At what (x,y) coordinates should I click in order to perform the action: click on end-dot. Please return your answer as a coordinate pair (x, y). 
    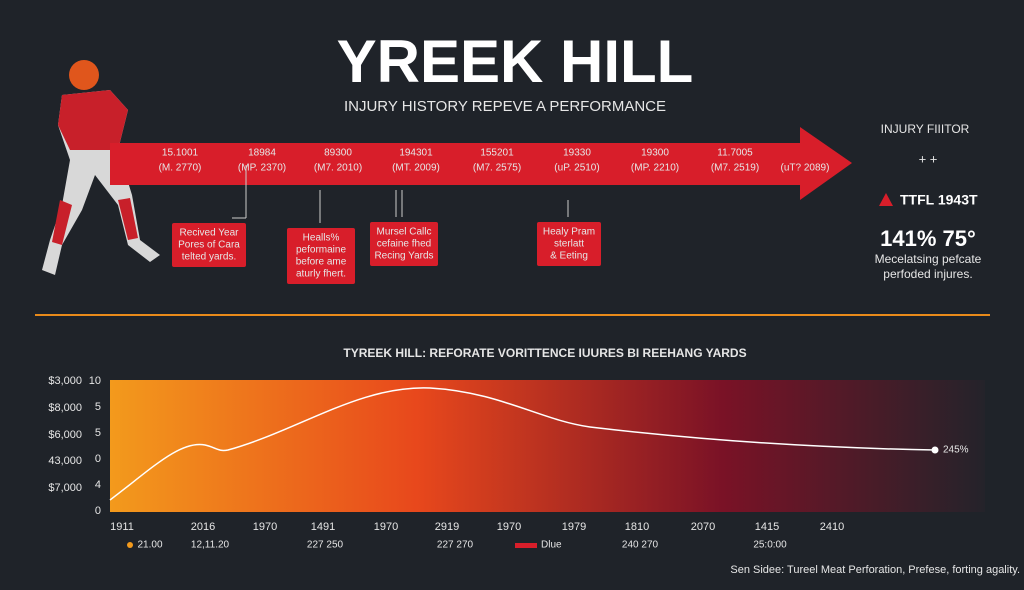
    Looking at the image, I should click on (935, 450).